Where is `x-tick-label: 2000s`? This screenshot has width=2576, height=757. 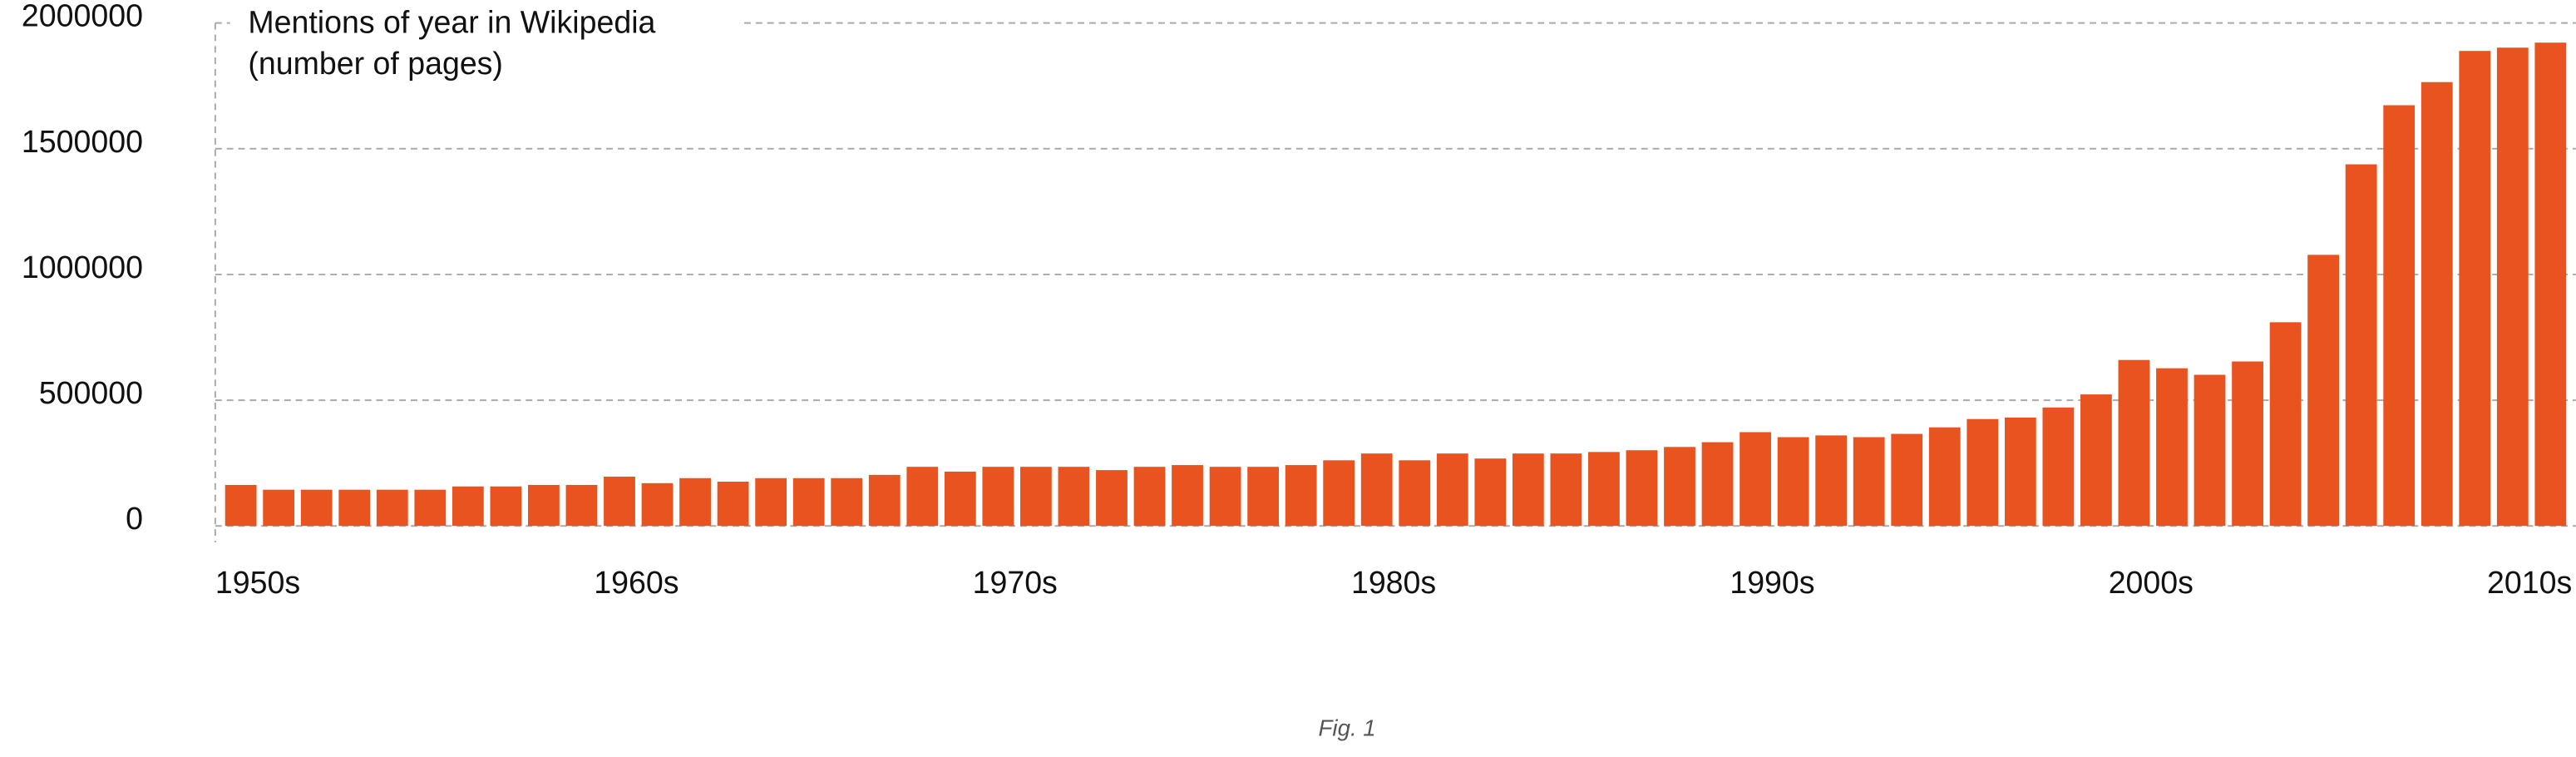
x-tick-label: 2000s is located at coordinates (2151, 583).